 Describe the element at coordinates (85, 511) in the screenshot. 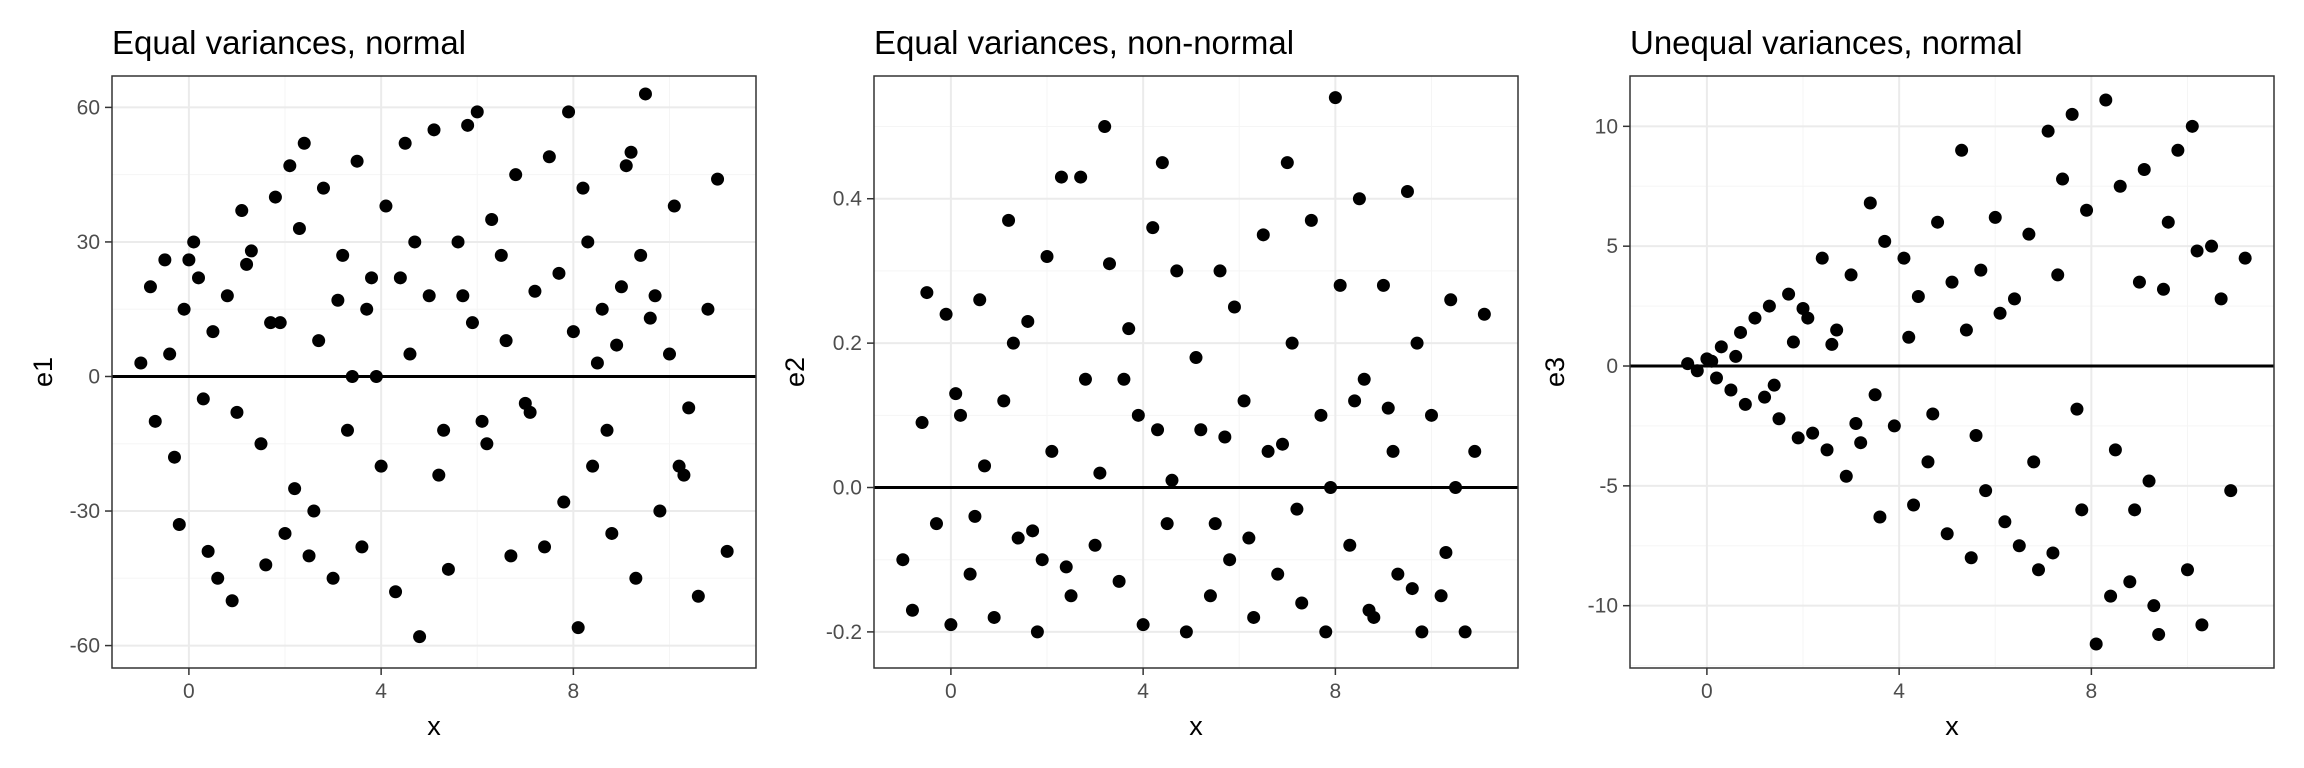

I see `y-tick-label: -30` at that location.